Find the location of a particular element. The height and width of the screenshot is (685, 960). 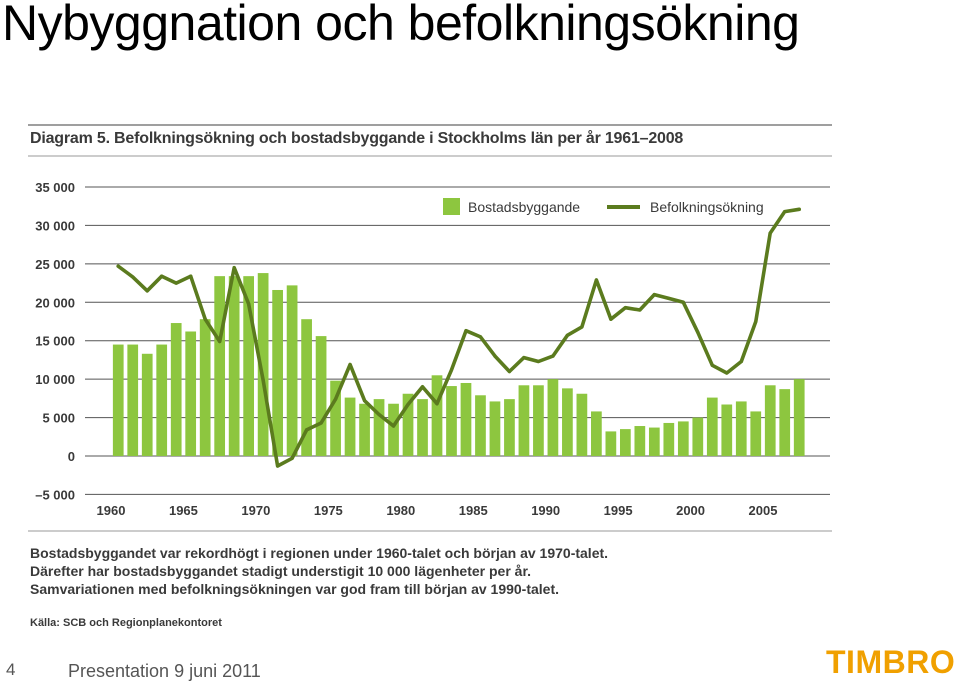

y-tick-label: 35 000 is located at coordinates (55, 187).